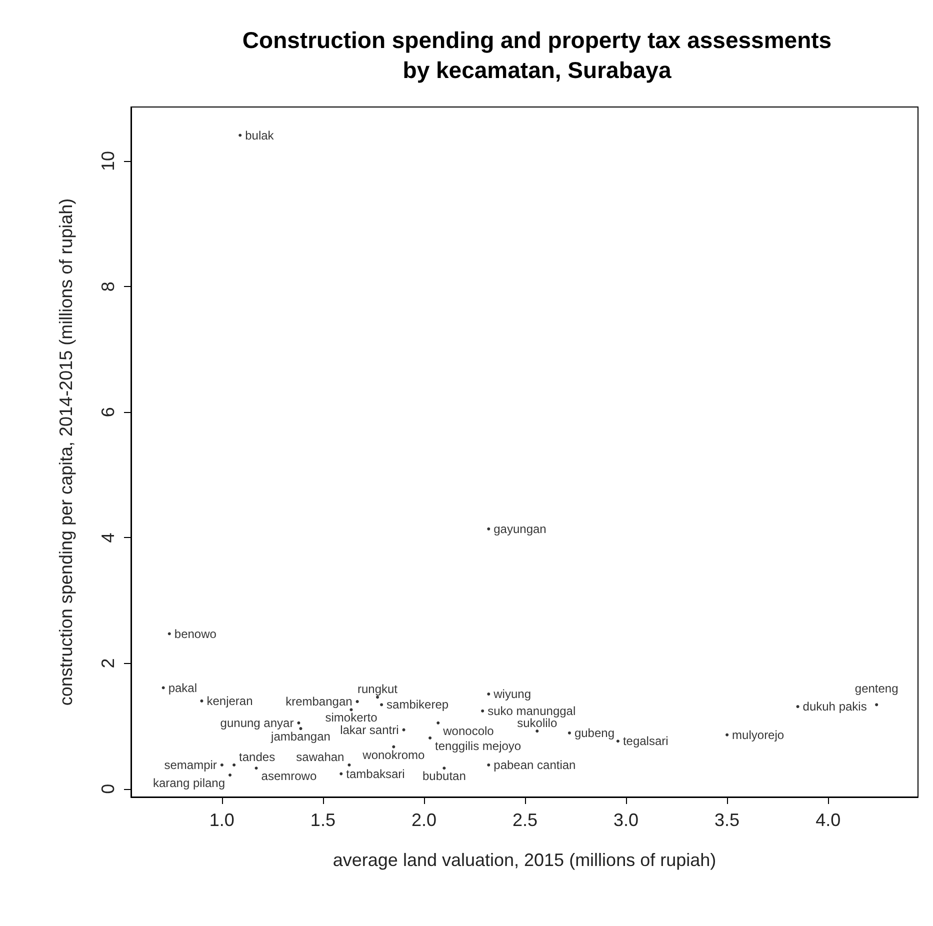 The width and height of the screenshot is (933, 926). What do you see at coordinates (727, 820) in the screenshot?
I see `x-tick-label: 3.5` at bounding box center [727, 820].